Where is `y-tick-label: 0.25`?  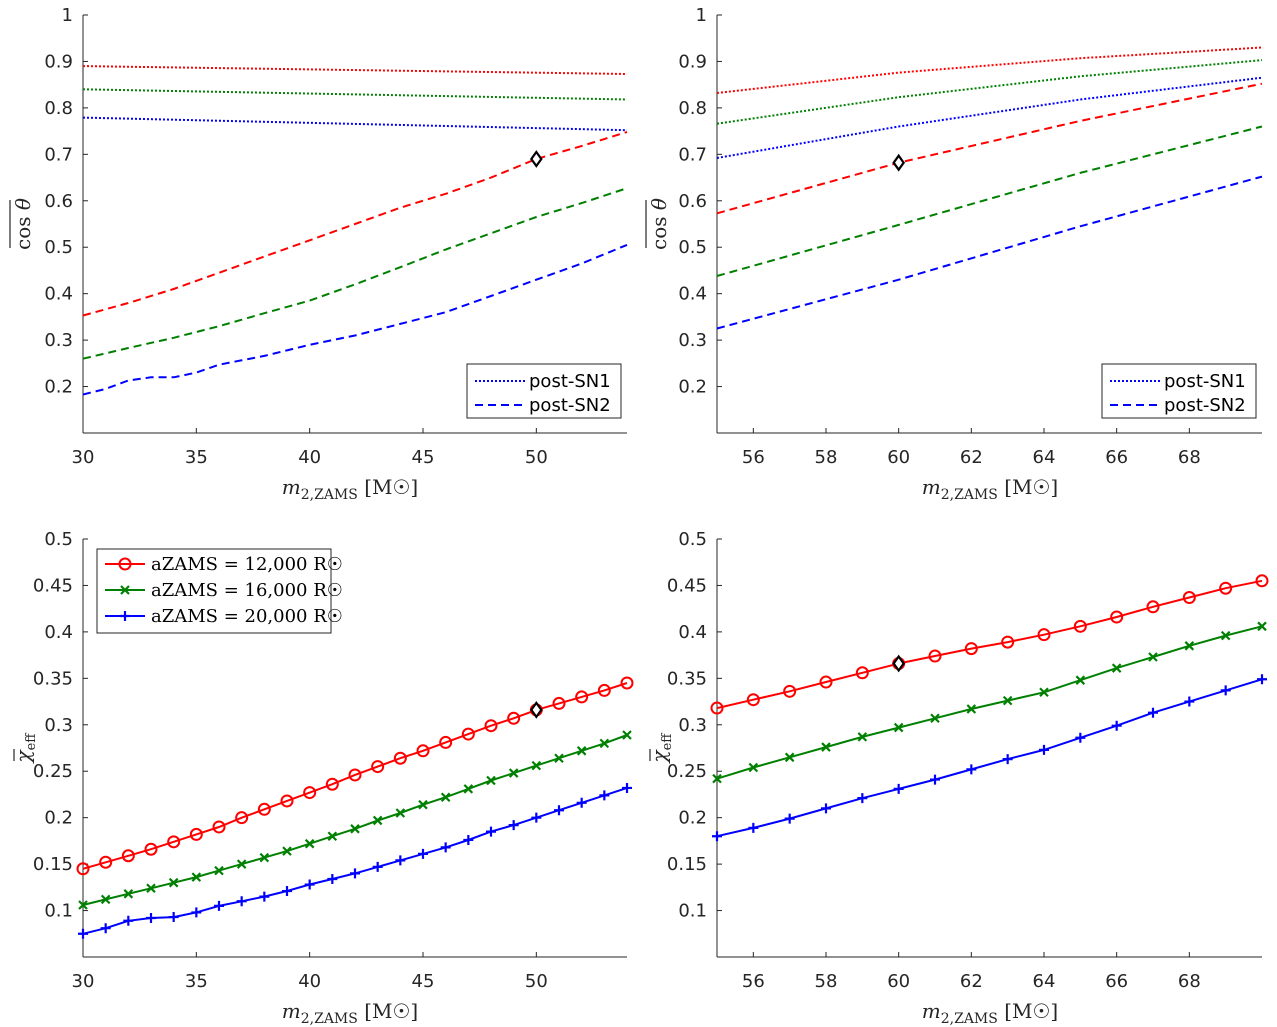 y-tick-label: 0.25 is located at coordinates (687, 771).